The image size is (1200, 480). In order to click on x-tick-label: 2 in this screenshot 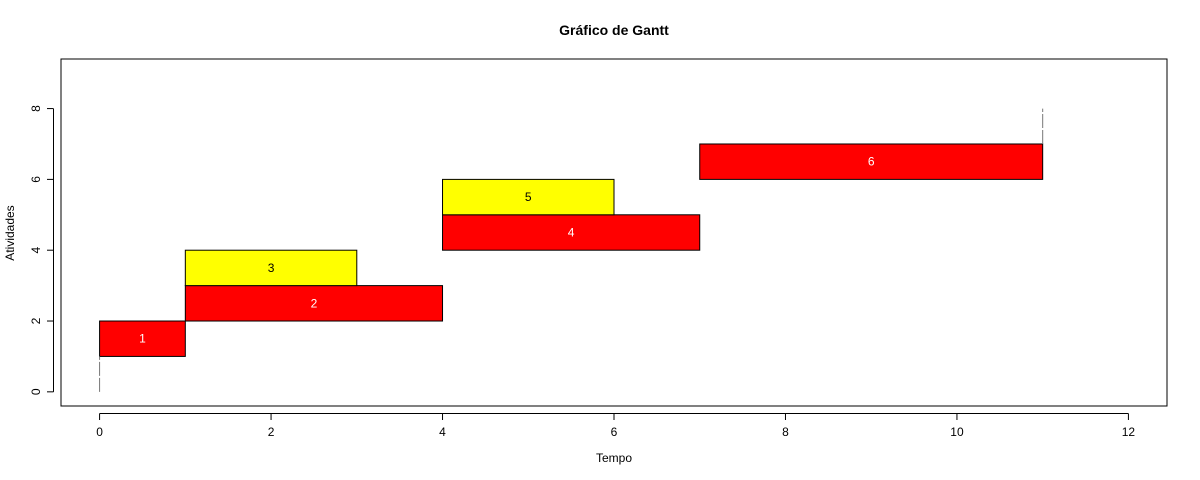, I will do `click(271, 432)`.